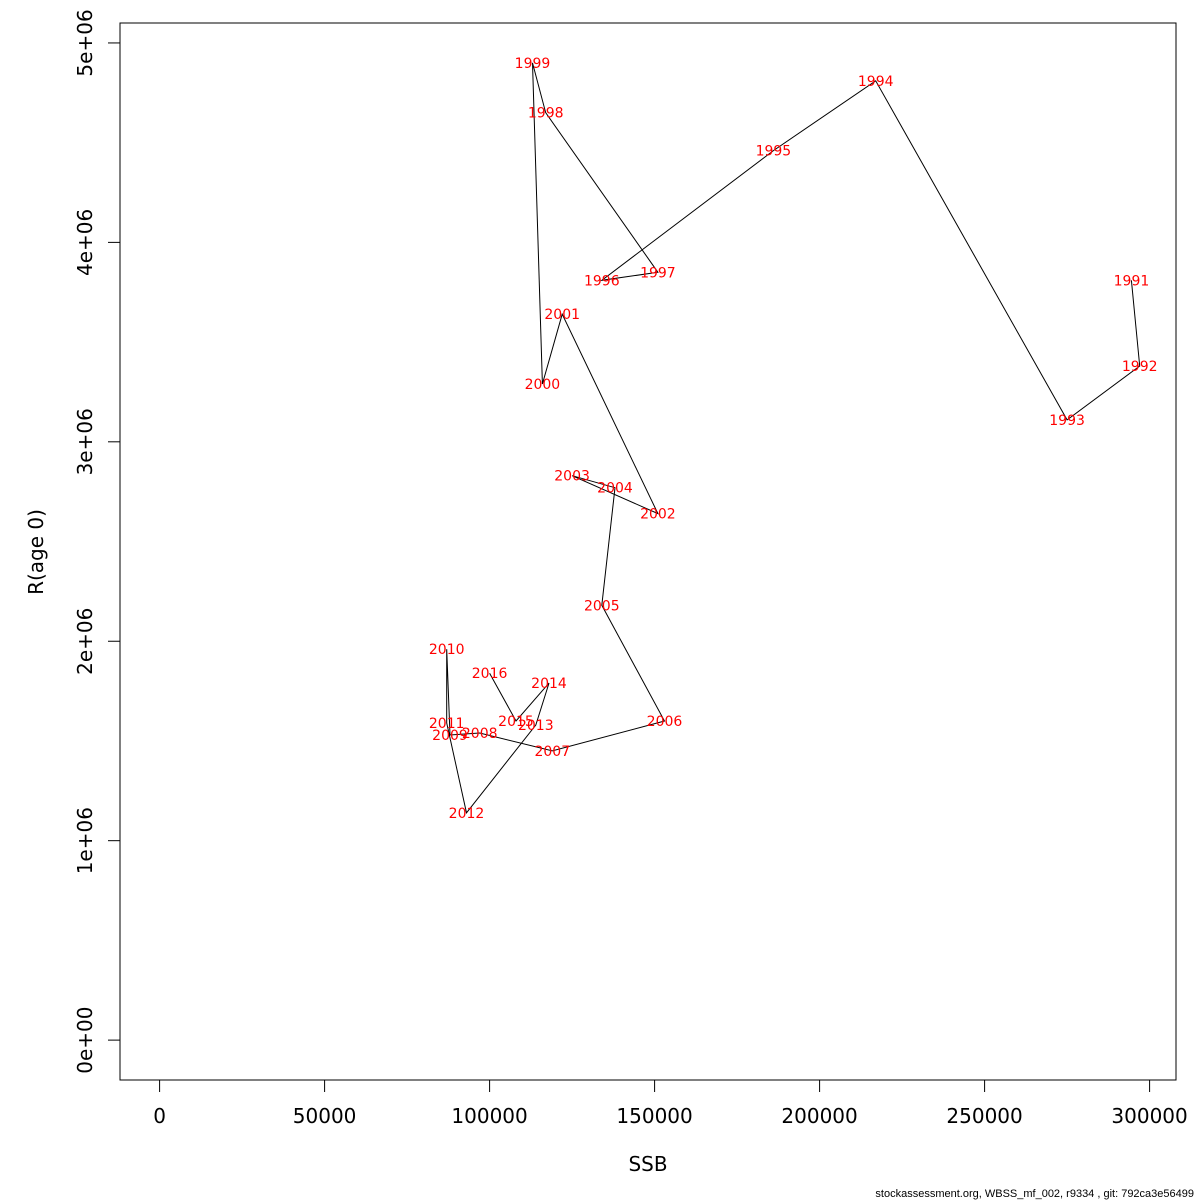 The width and height of the screenshot is (1200, 1200). What do you see at coordinates (774, 152) in the screenshot?
I see `year-label-1995: 1995` at bounding box center [774, 152].